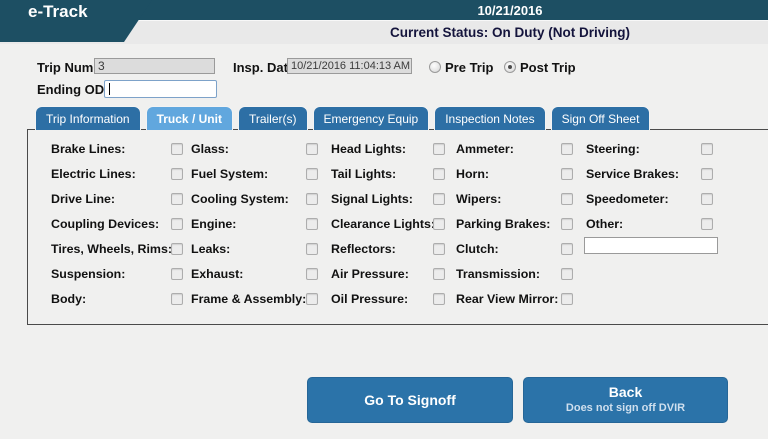 Image resolution: width=768 pixels, height=439 pixels. Describe the element at coordinates (370, 273) in the screenshot. I see `checklist-item-label: Air Pressure:` at that location.